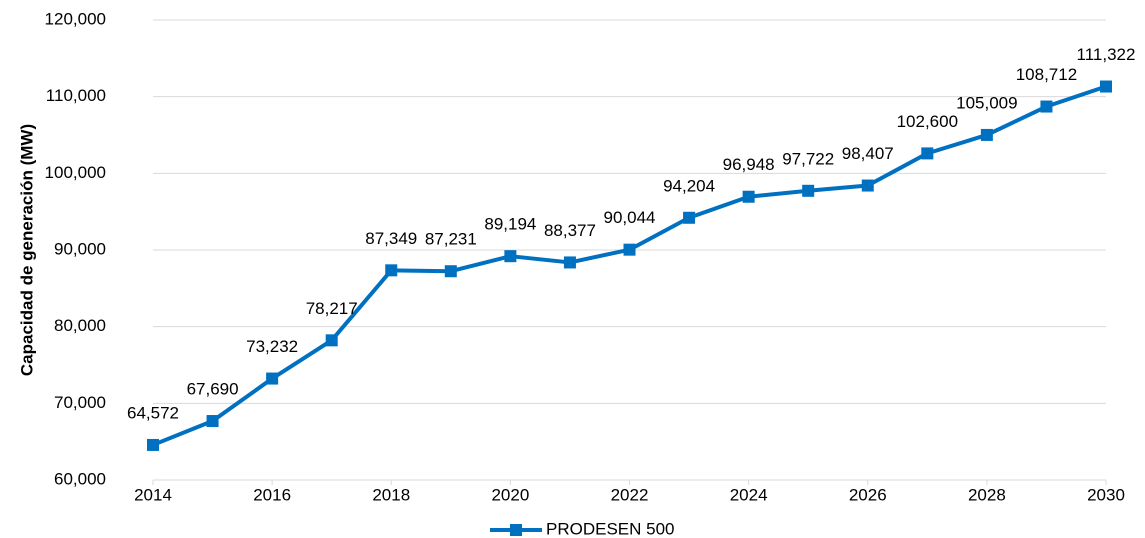  Describe the element at coordinates (927, 121) in the screenshot. I see `data-label: 102,600` at that location.